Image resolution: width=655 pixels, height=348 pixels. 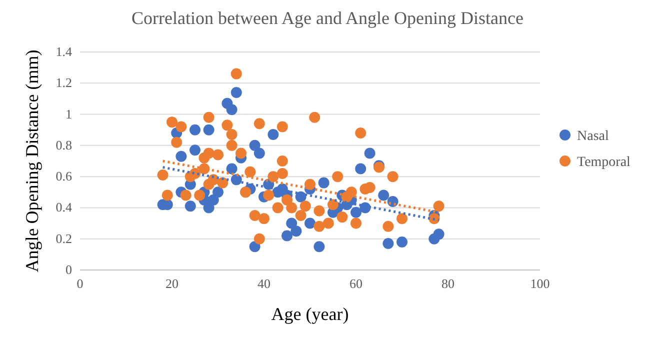 What do you see at coordinates (32, 161) in the screenshot?
I see `y-axis-title: Angle Opening Distance (mm)` at bounding box center [32, 161].